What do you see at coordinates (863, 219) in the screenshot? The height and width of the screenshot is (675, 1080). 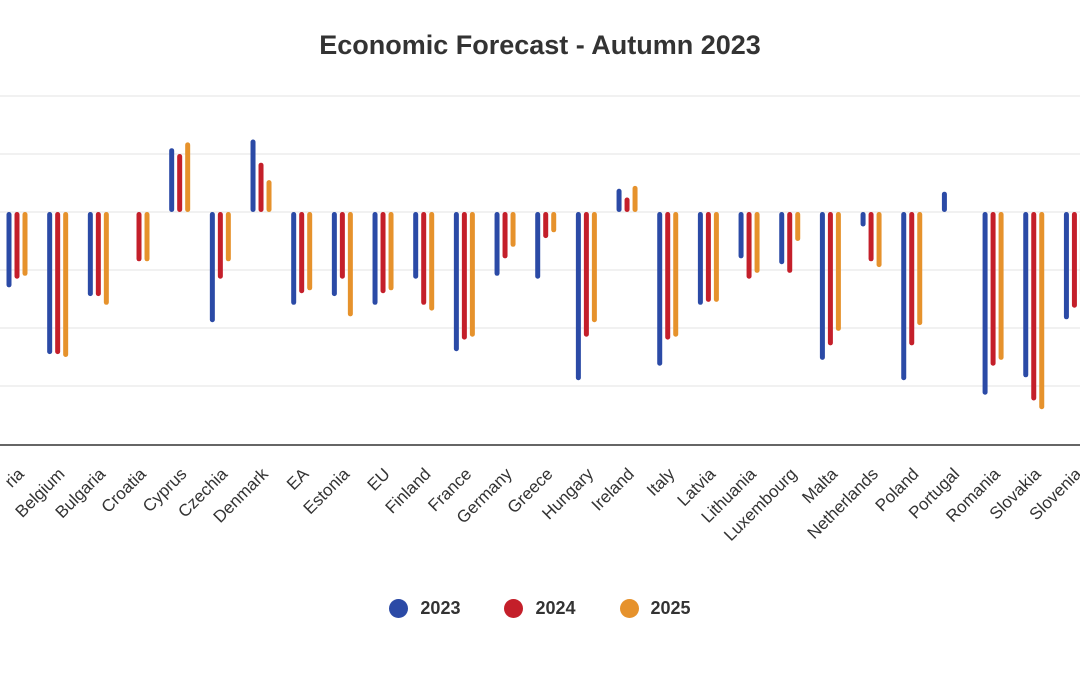 I see `bar-netherlands-2023` at bounding box center [863, 219].